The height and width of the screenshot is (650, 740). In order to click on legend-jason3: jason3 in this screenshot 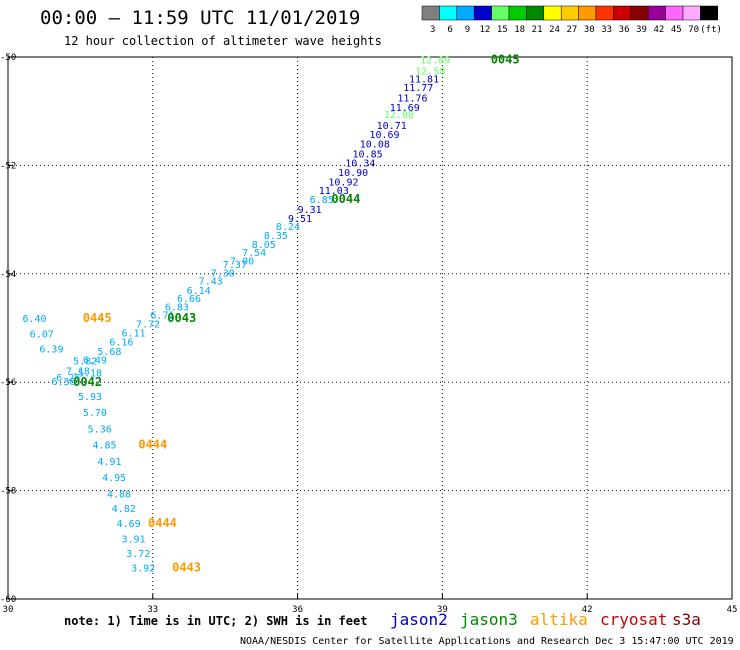, I will do `click(489, 619)`.